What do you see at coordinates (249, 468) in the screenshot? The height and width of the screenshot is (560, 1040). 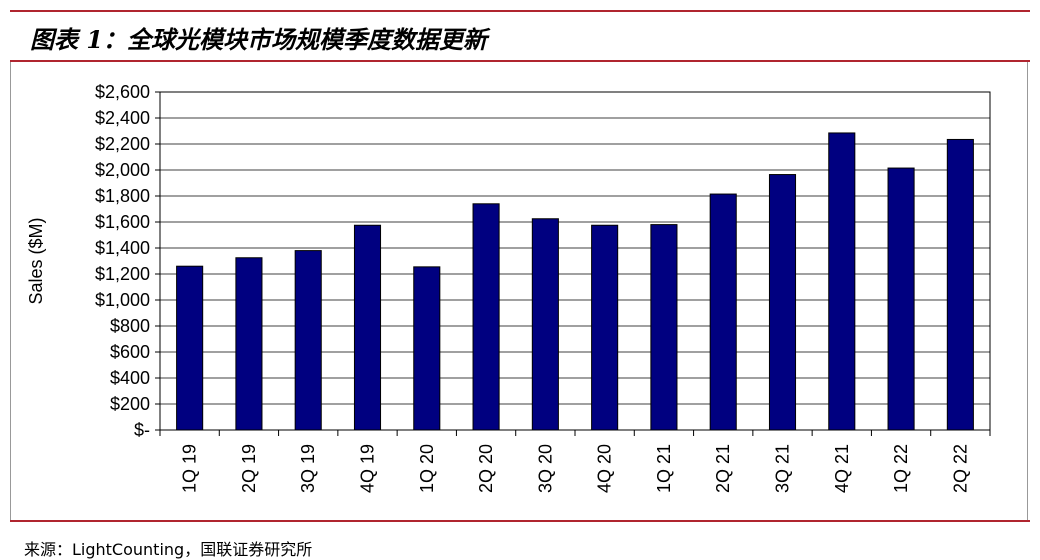 I see `x-tick-label: 2Q 19` at bounding box center [249, 468].